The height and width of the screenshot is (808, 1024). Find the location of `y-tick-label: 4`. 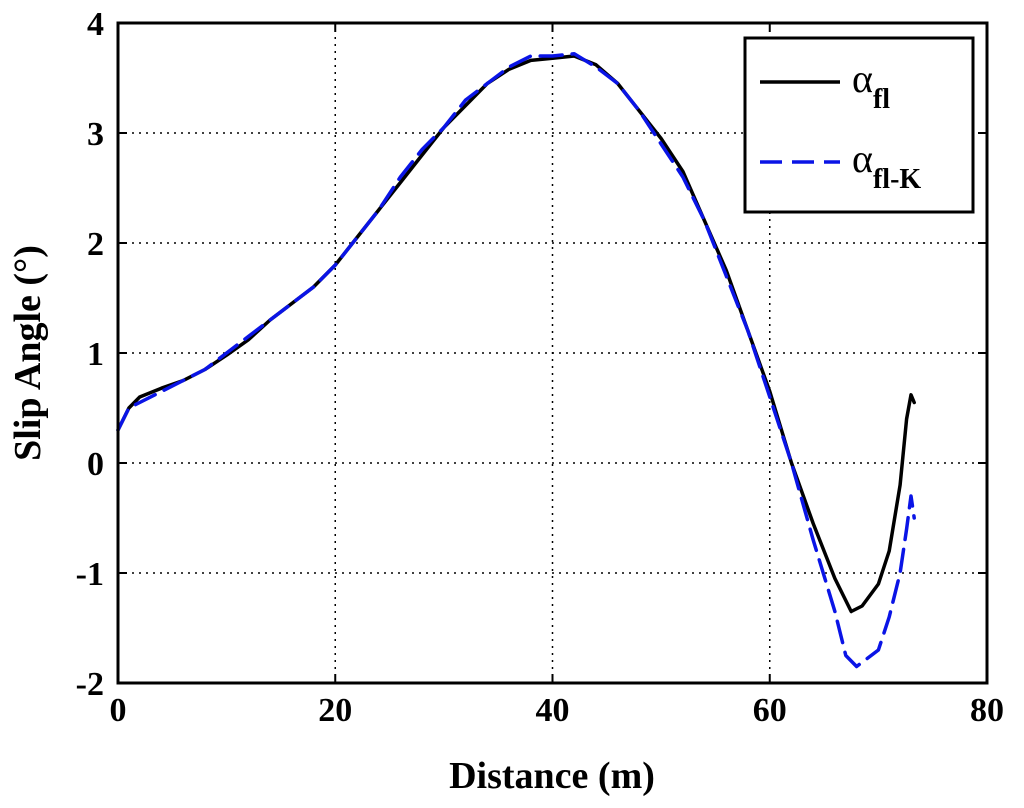

y-tick-label: 4 is located at coordinates (95, 24).